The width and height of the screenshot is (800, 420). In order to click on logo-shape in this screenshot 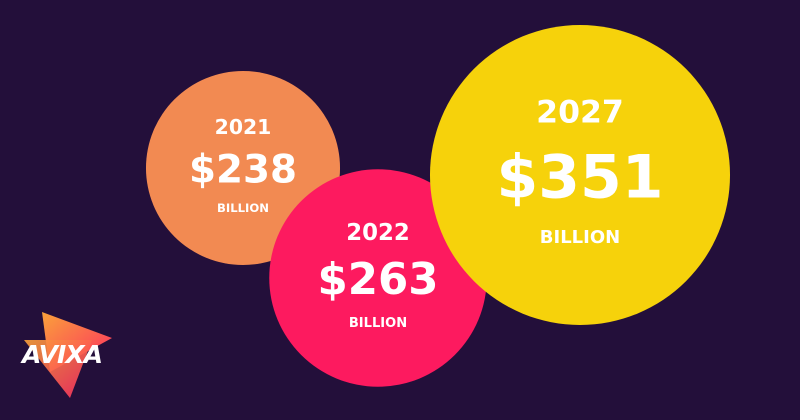, I will do `click(58, 369)`.